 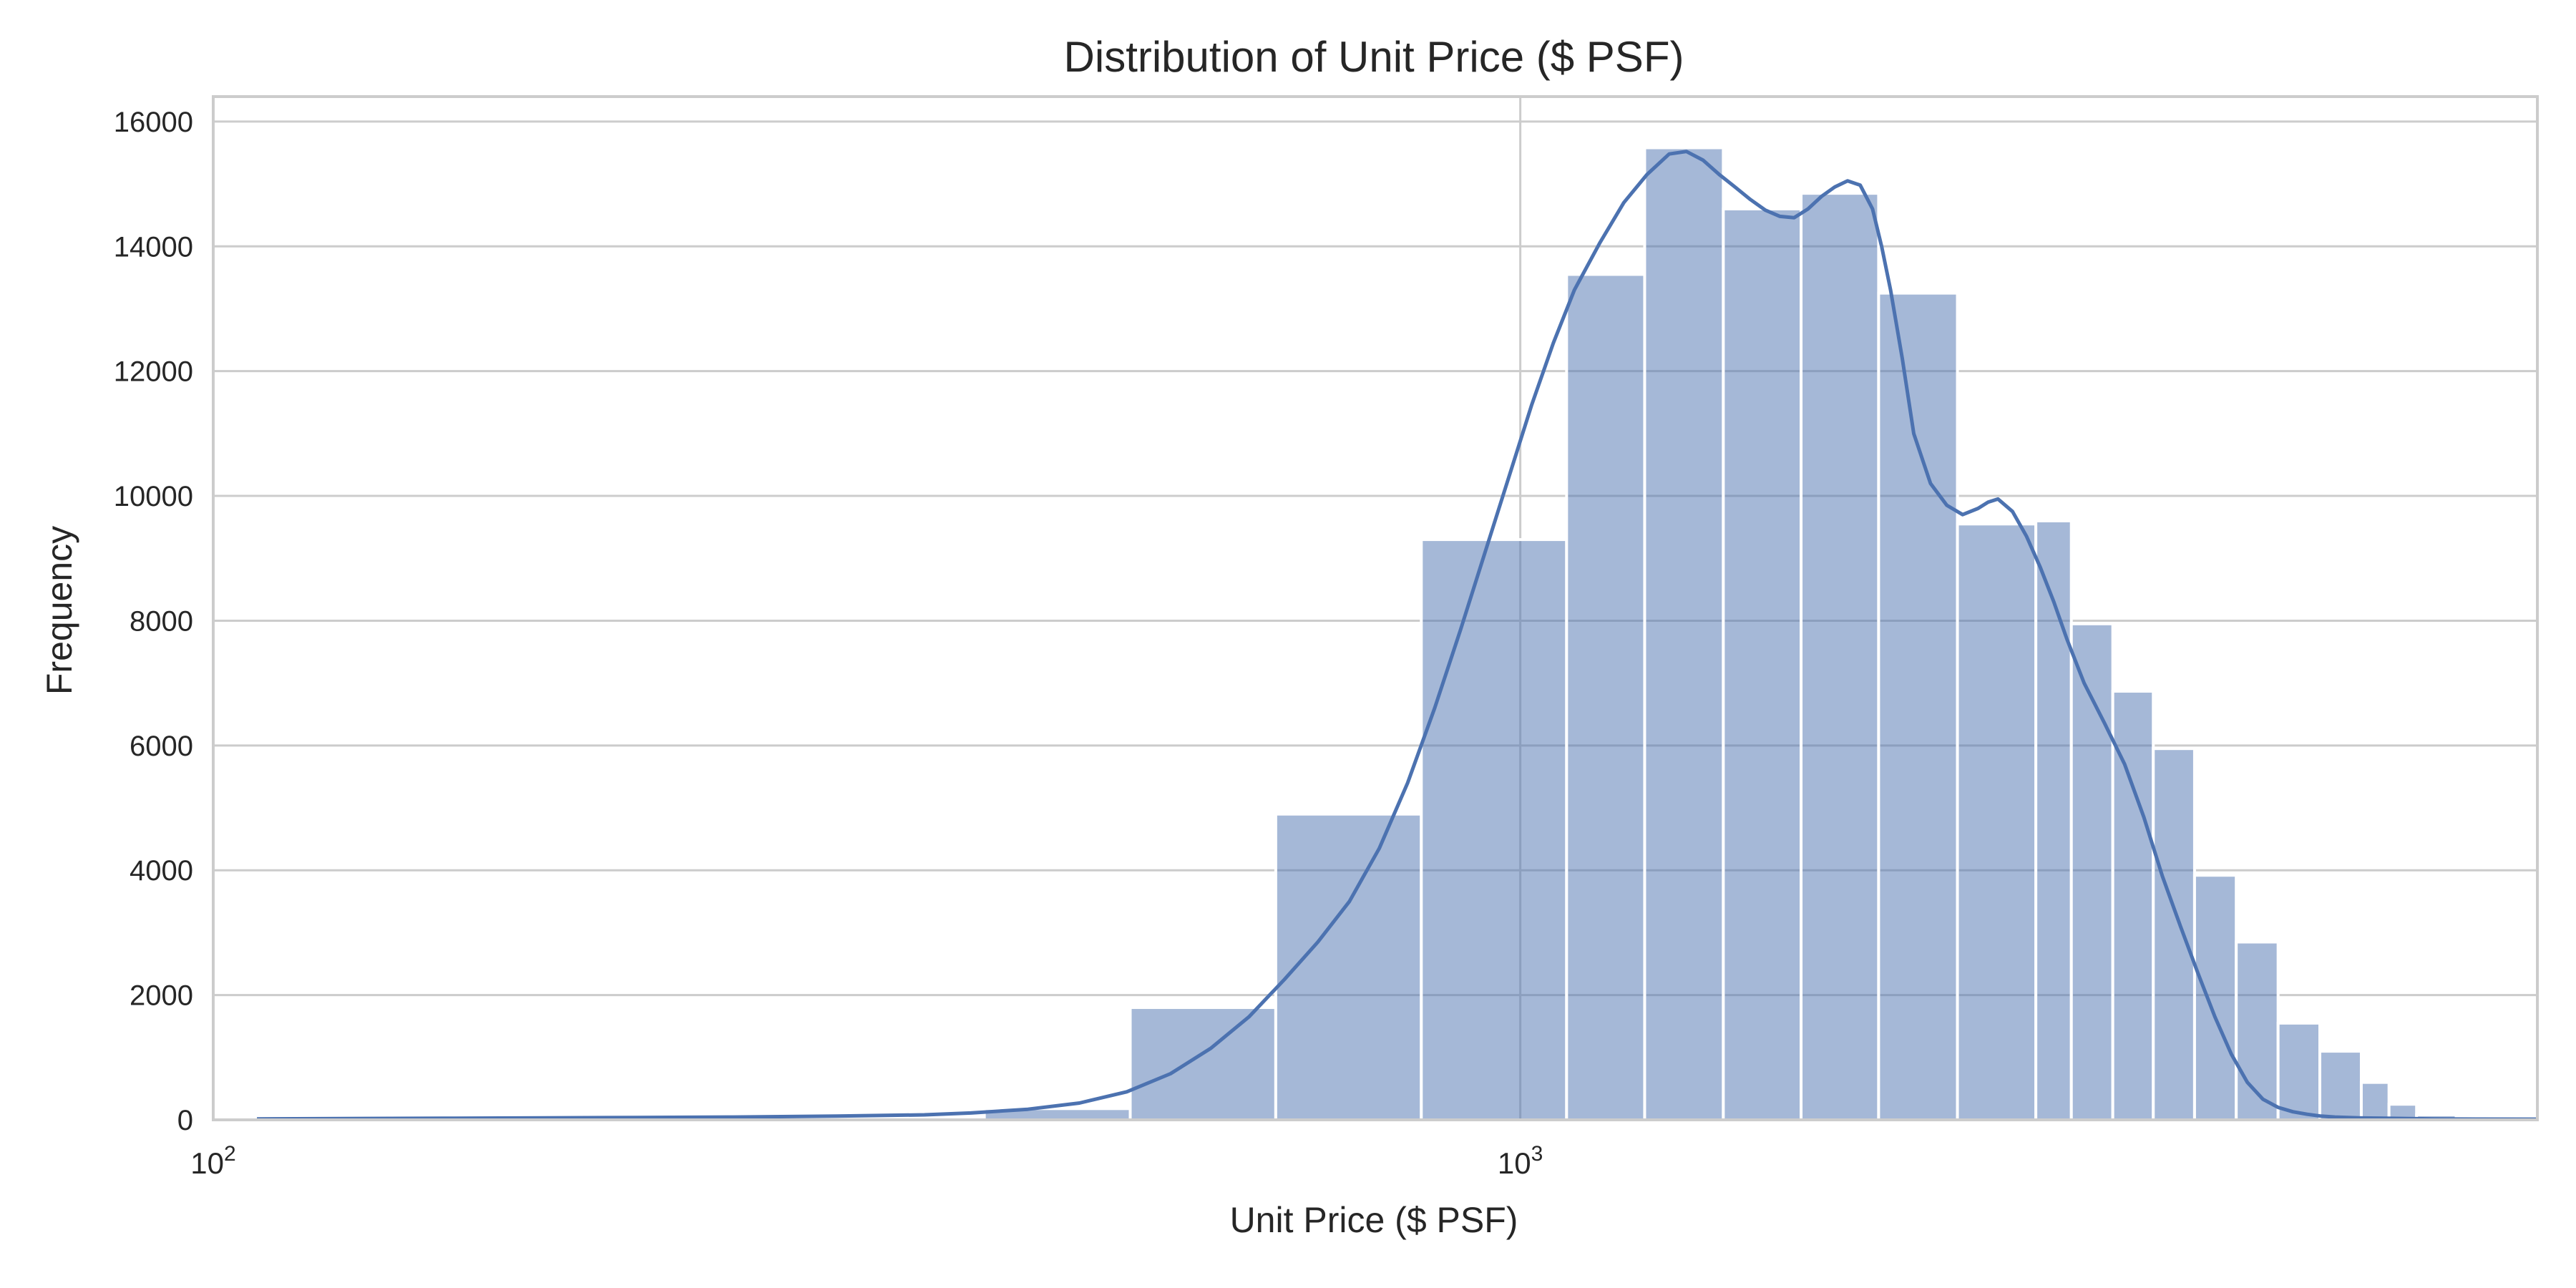 I want to click on y-tick-label: 6000, so click(x=161, y=746).